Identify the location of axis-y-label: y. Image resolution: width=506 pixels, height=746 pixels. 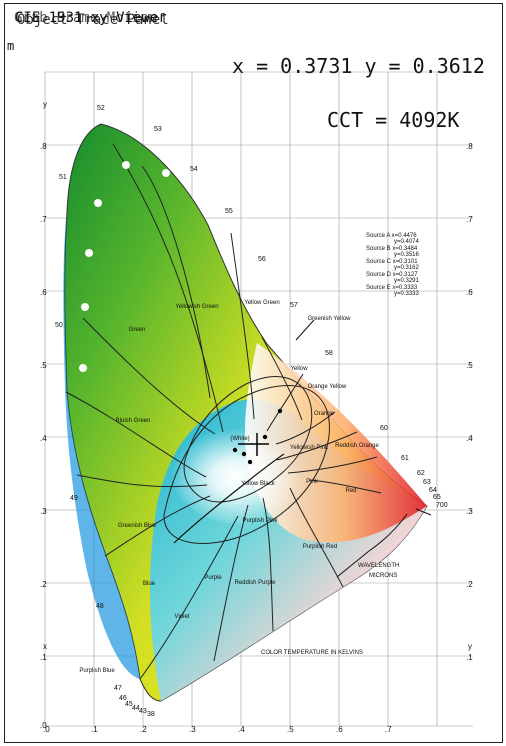
(45, 104).